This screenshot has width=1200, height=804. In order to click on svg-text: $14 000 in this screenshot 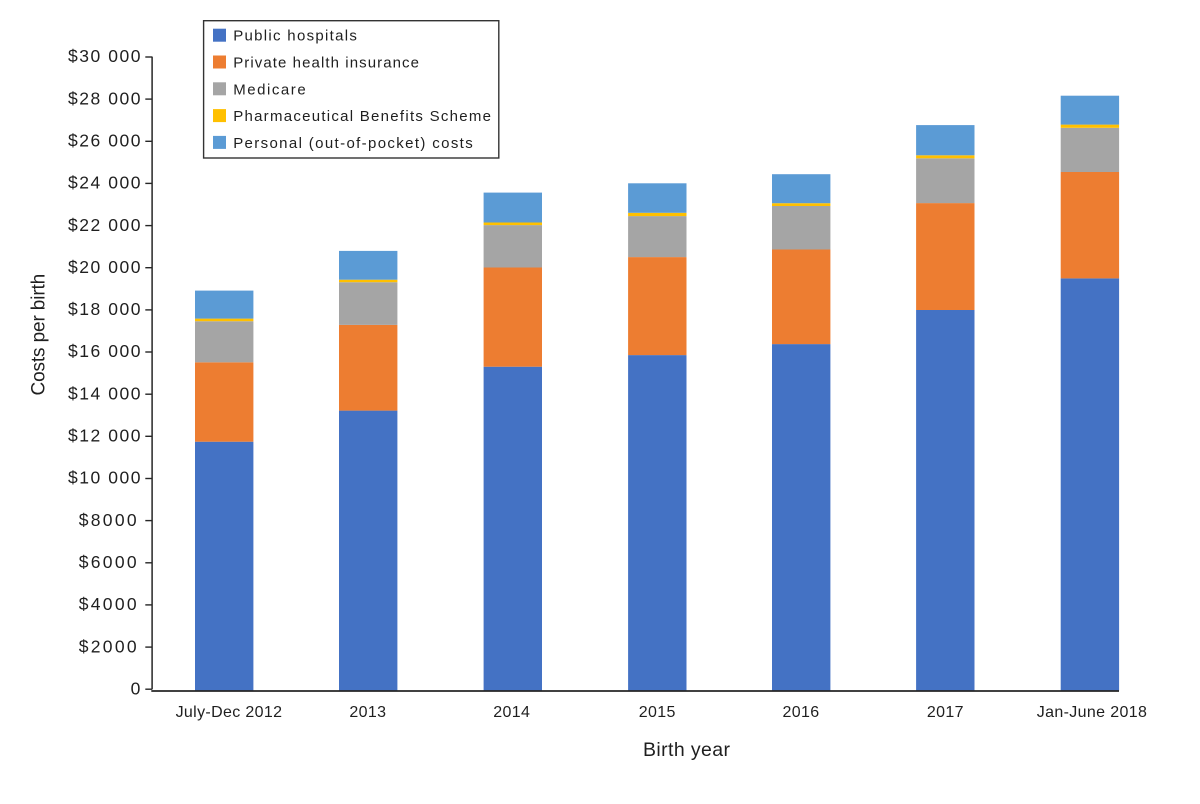, I will do `click(105, 393)`.